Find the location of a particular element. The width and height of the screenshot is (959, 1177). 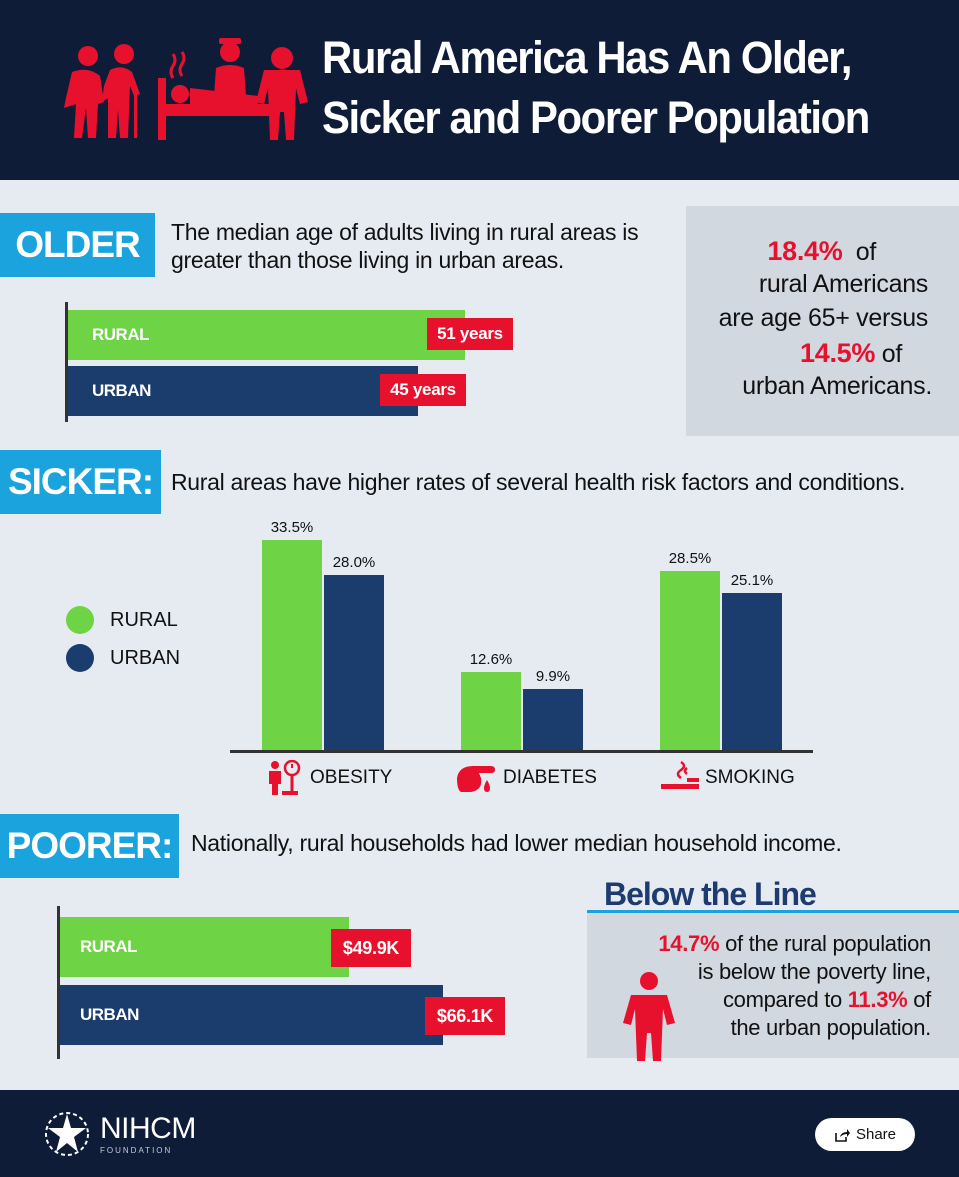

btl-line1-rest: of the rural population is located at coordinates (828, 943).